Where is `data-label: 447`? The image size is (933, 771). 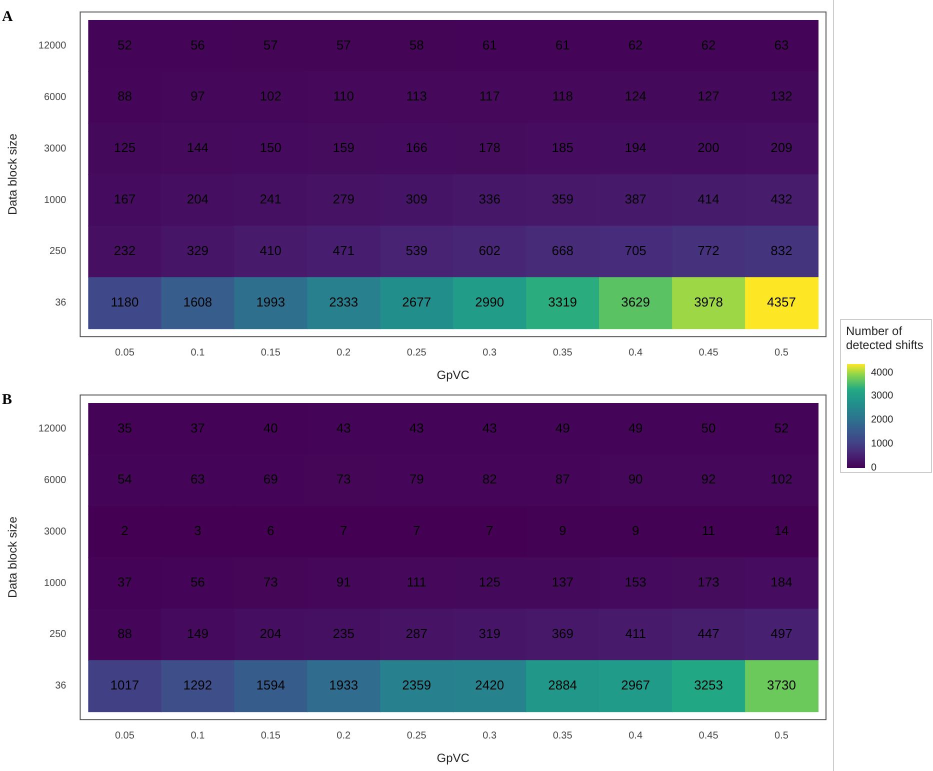
data-label: 447 is located at coordinates (709, 634).